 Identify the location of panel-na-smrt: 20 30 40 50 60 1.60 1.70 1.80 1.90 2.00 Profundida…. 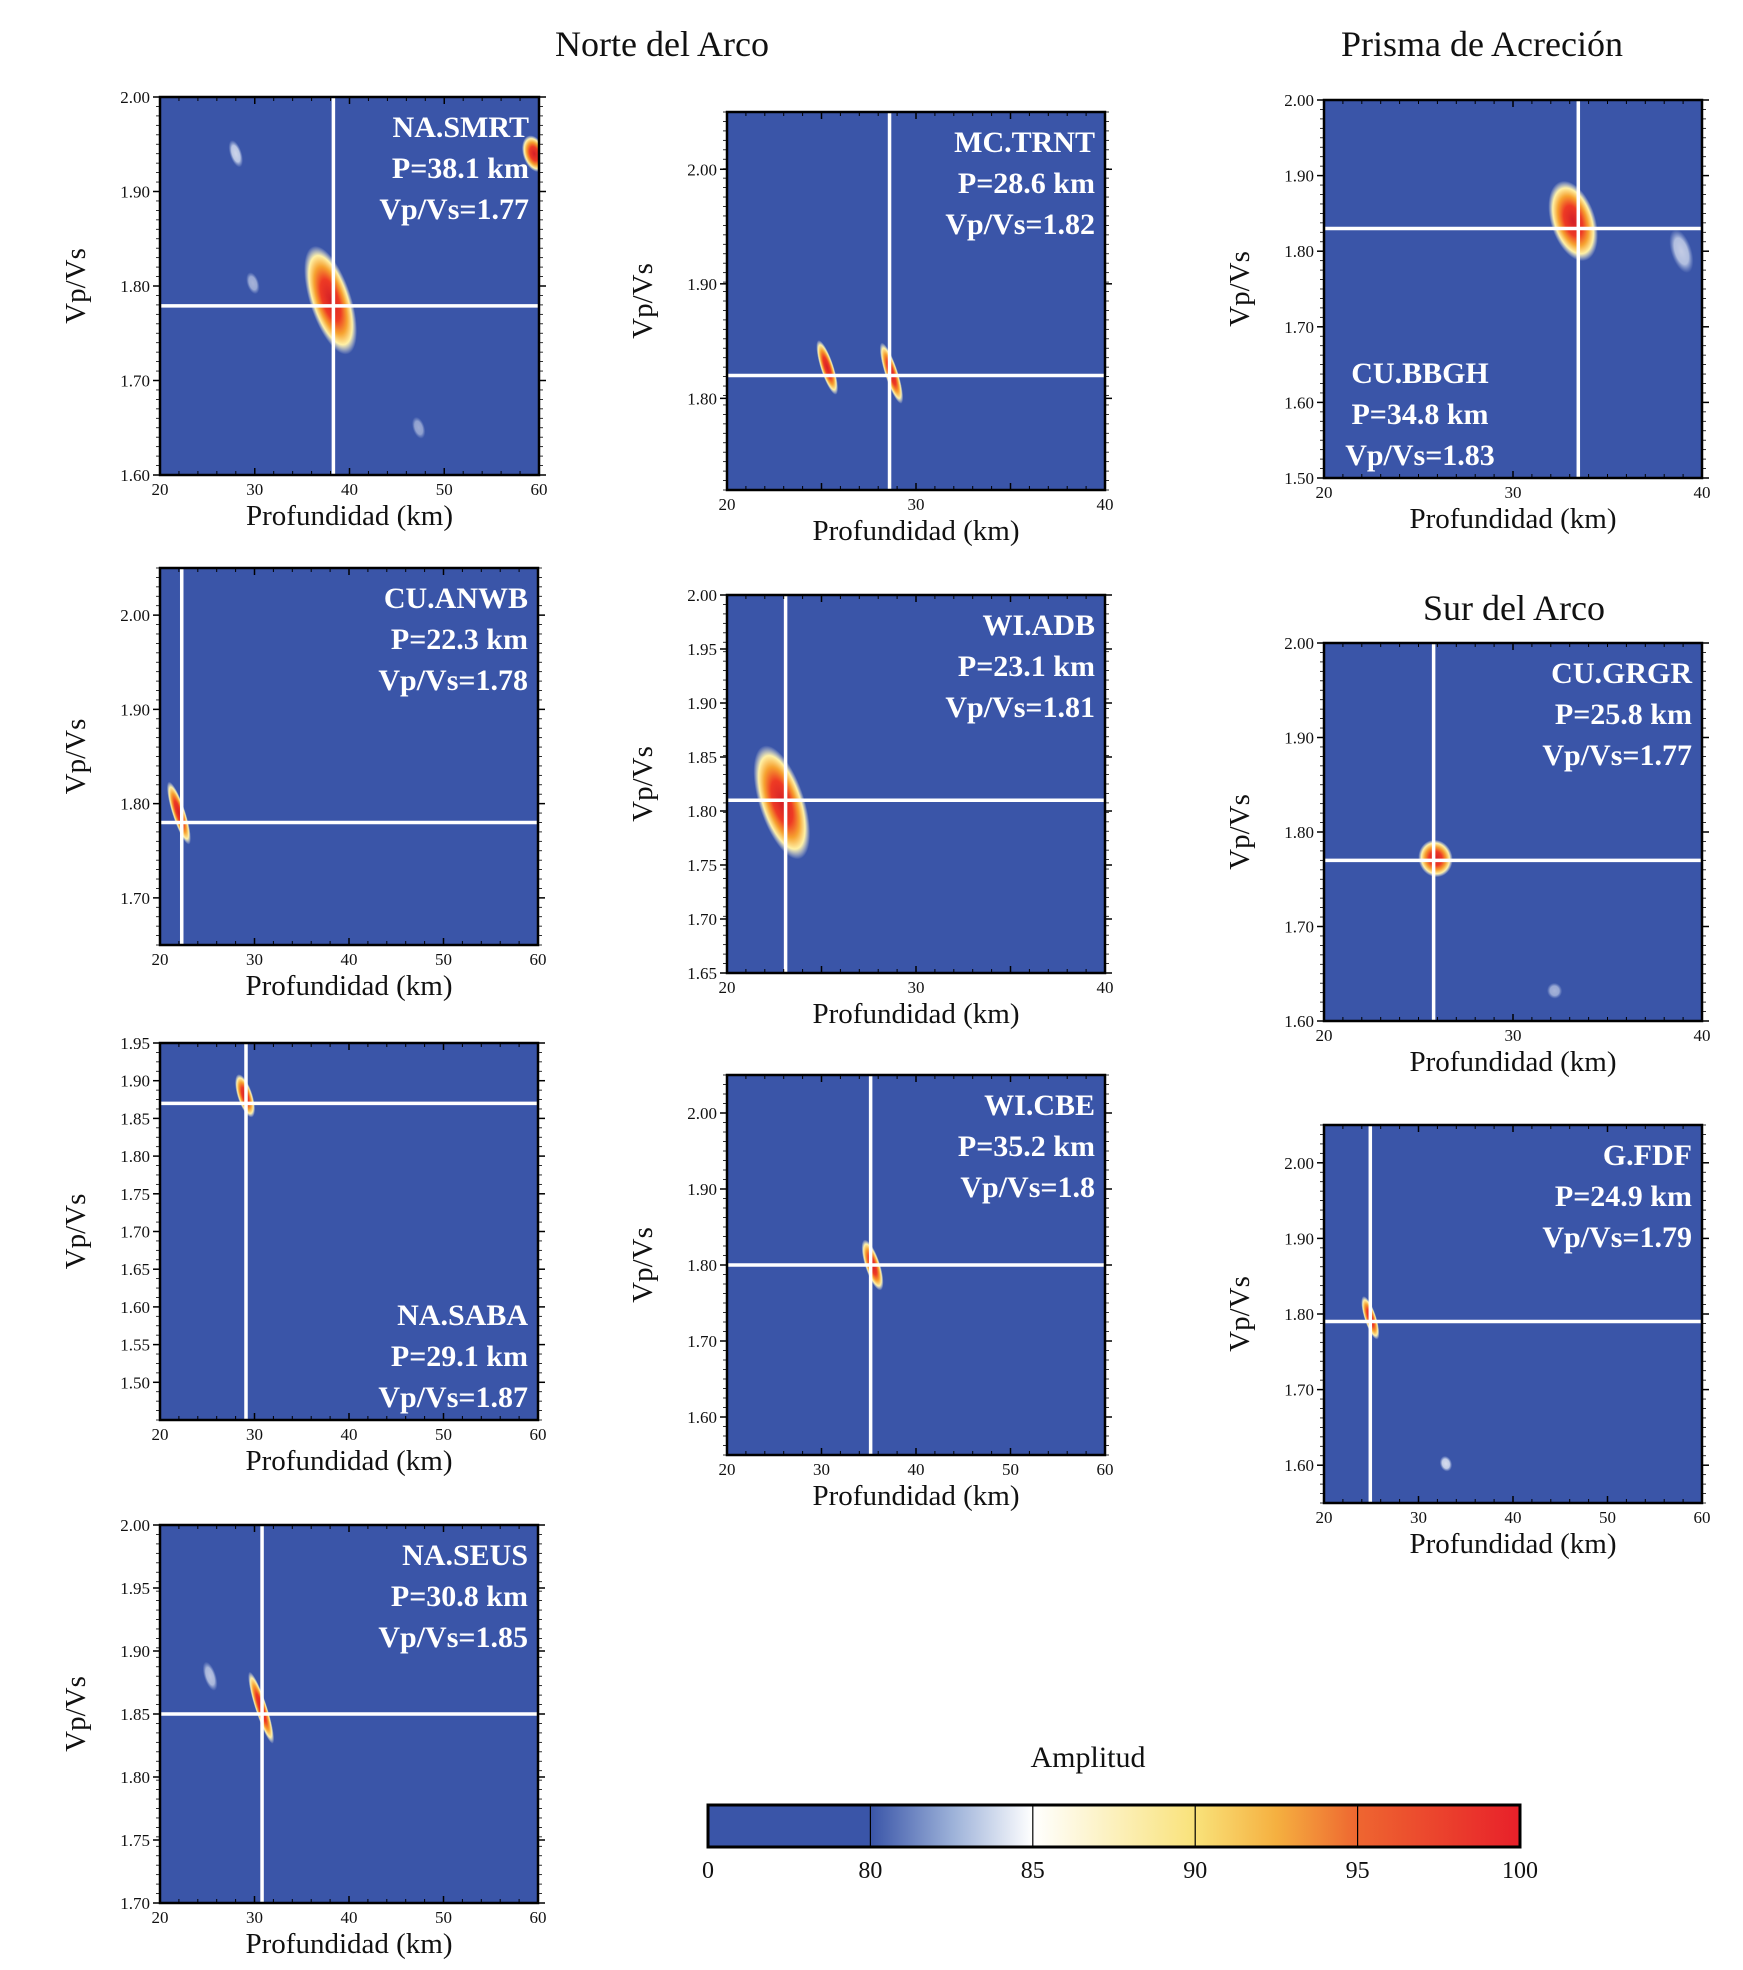
(304, 310).